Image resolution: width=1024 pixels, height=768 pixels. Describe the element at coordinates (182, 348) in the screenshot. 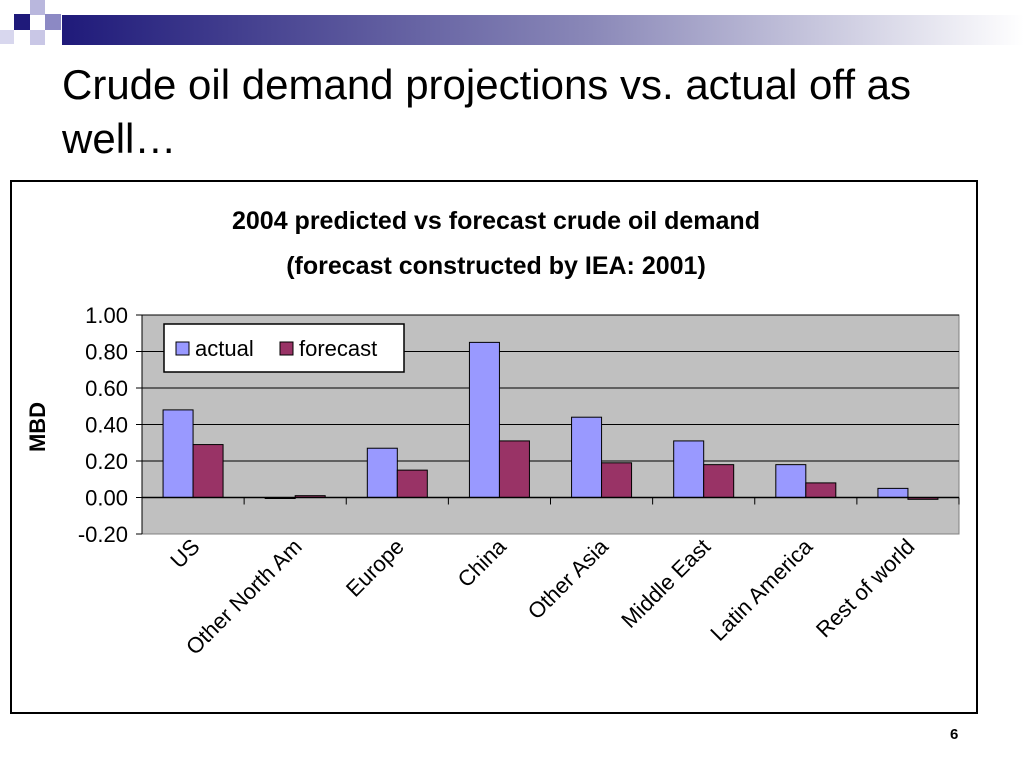

I see `legend-swatch-actual` at that location.